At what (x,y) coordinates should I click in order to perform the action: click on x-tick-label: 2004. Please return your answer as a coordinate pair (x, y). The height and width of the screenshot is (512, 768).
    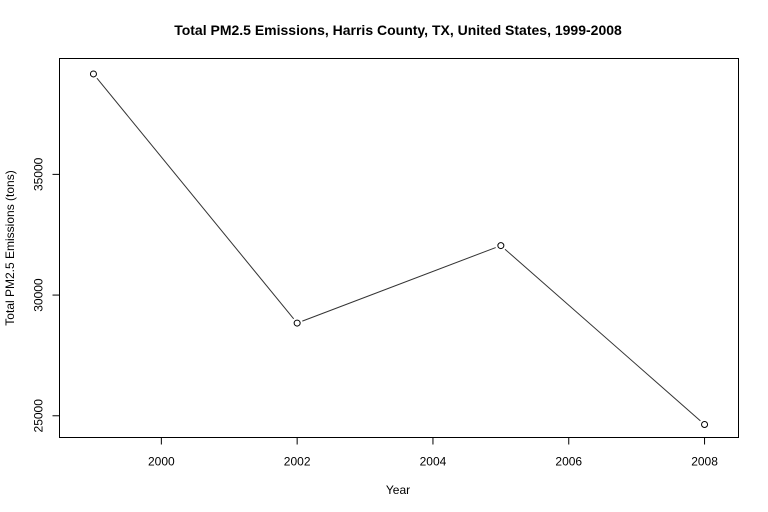
    Looking at the image, I should click on (433, 462).